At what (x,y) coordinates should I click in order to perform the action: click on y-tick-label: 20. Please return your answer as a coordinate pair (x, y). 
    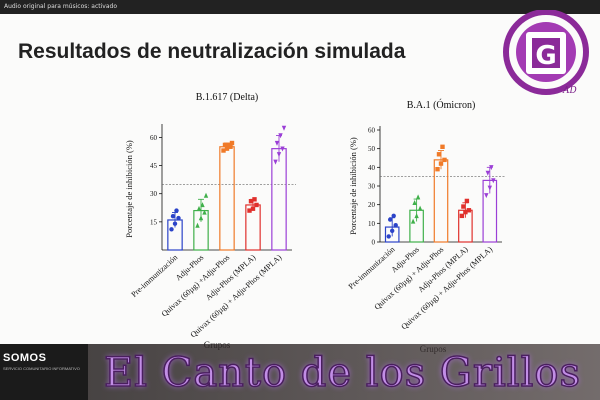
    Looking at the image, I should click on (372, 205).